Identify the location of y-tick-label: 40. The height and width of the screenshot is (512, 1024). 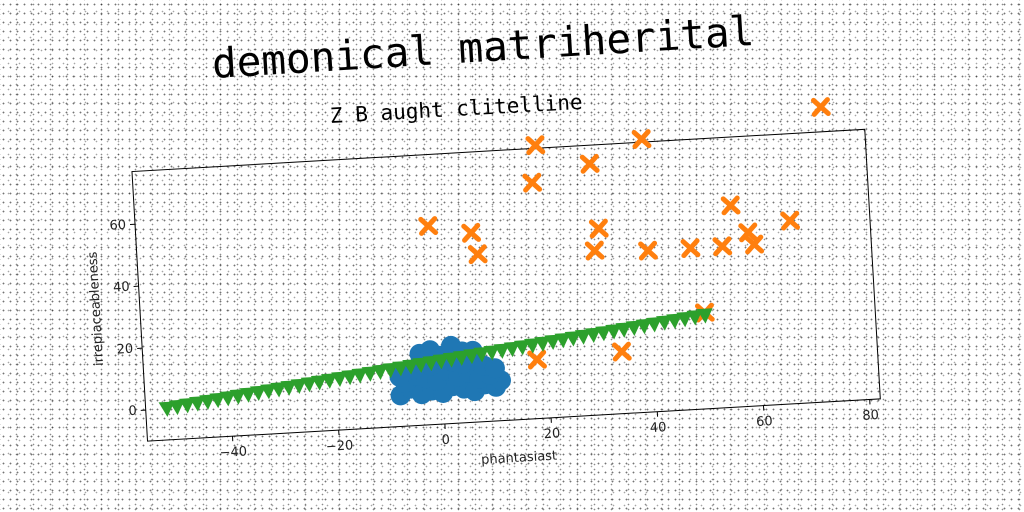
(121, 288).